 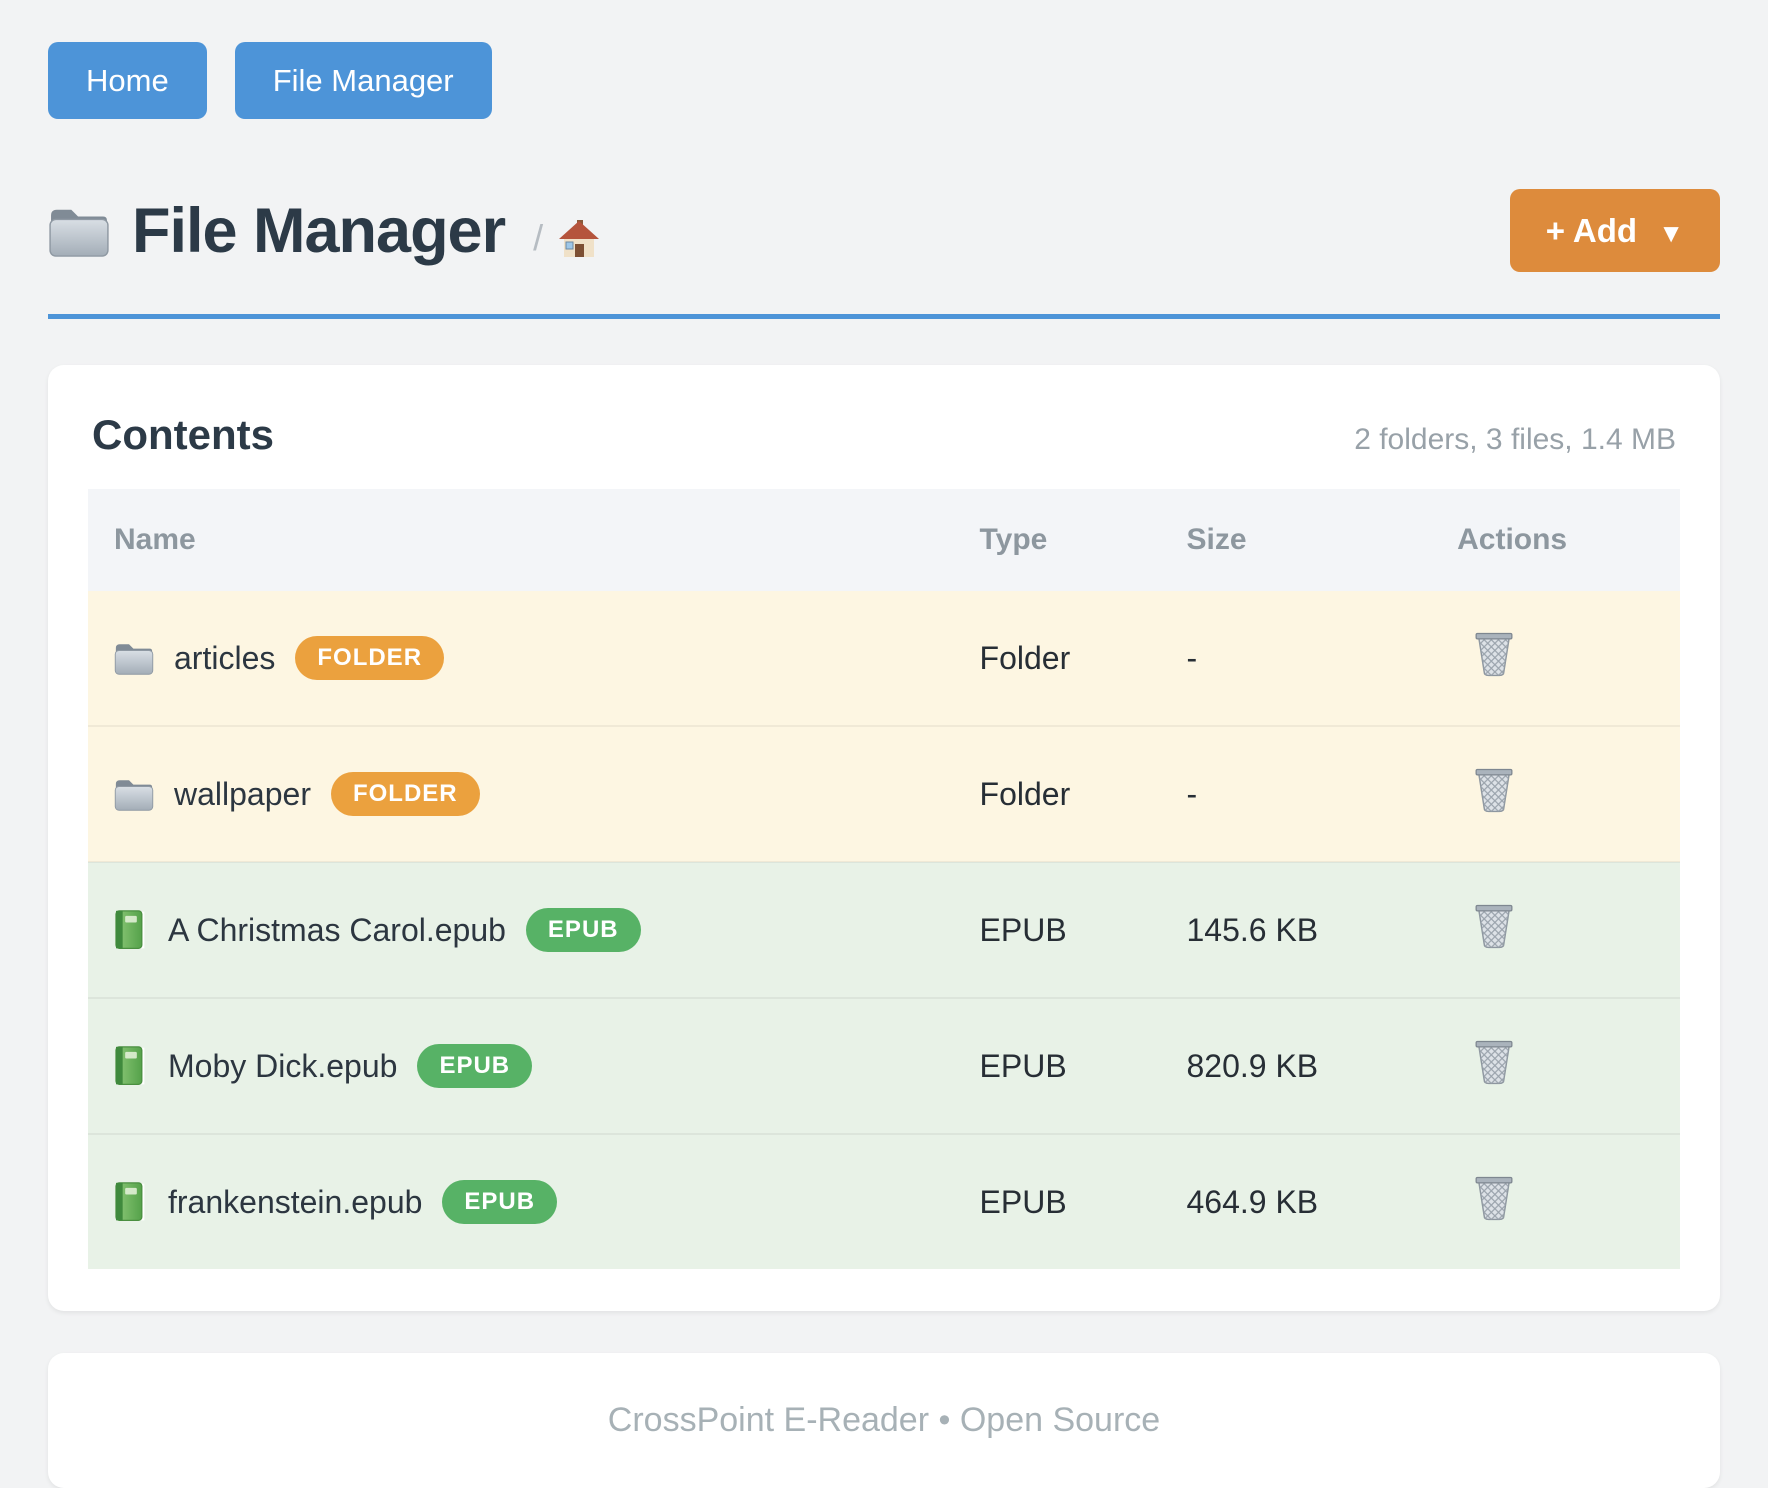 I want to click on footer-card: CrossPoint E-Reader • Open Source, so click(x=884, y=1420).